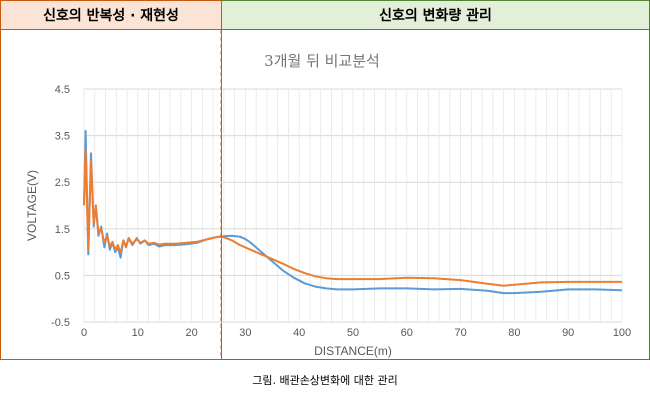 Image resolution: width=650 pixels, height=403 pixels. I want to click on x-tick-label: 50, so click(353, 333).